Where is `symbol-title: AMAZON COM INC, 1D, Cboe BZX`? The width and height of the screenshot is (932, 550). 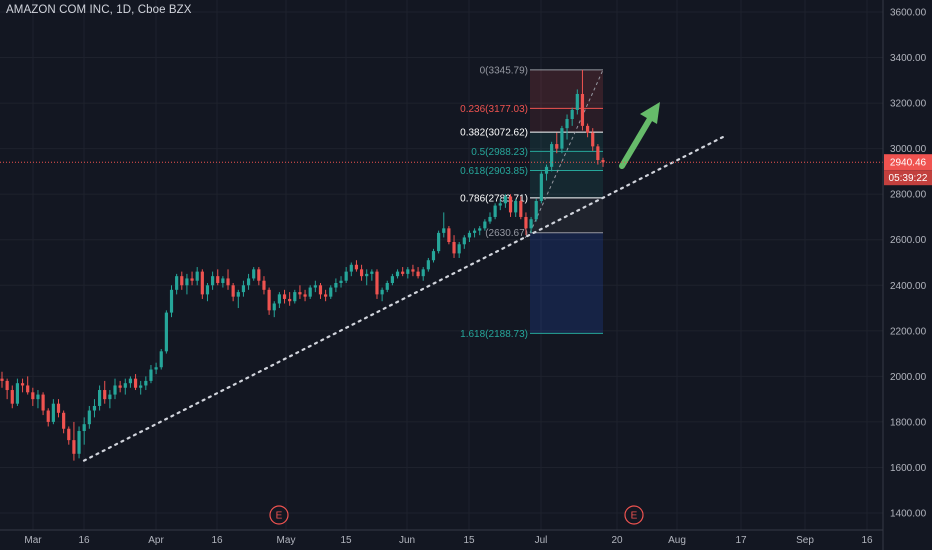
symbol-title: AMAZON COM INC, 1D, Cboe BZX is located at coordinates (99, 10).